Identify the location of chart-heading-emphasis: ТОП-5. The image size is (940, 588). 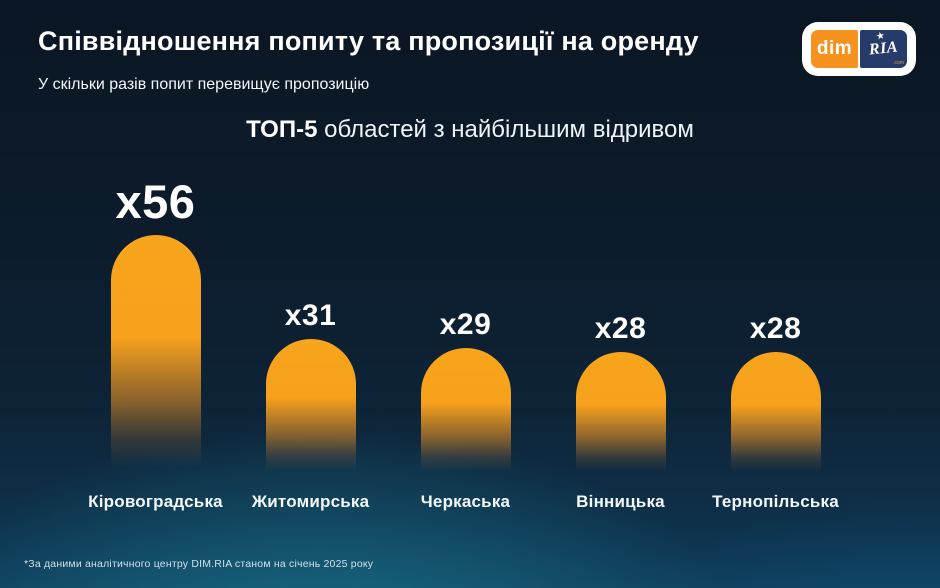
(282, 129).